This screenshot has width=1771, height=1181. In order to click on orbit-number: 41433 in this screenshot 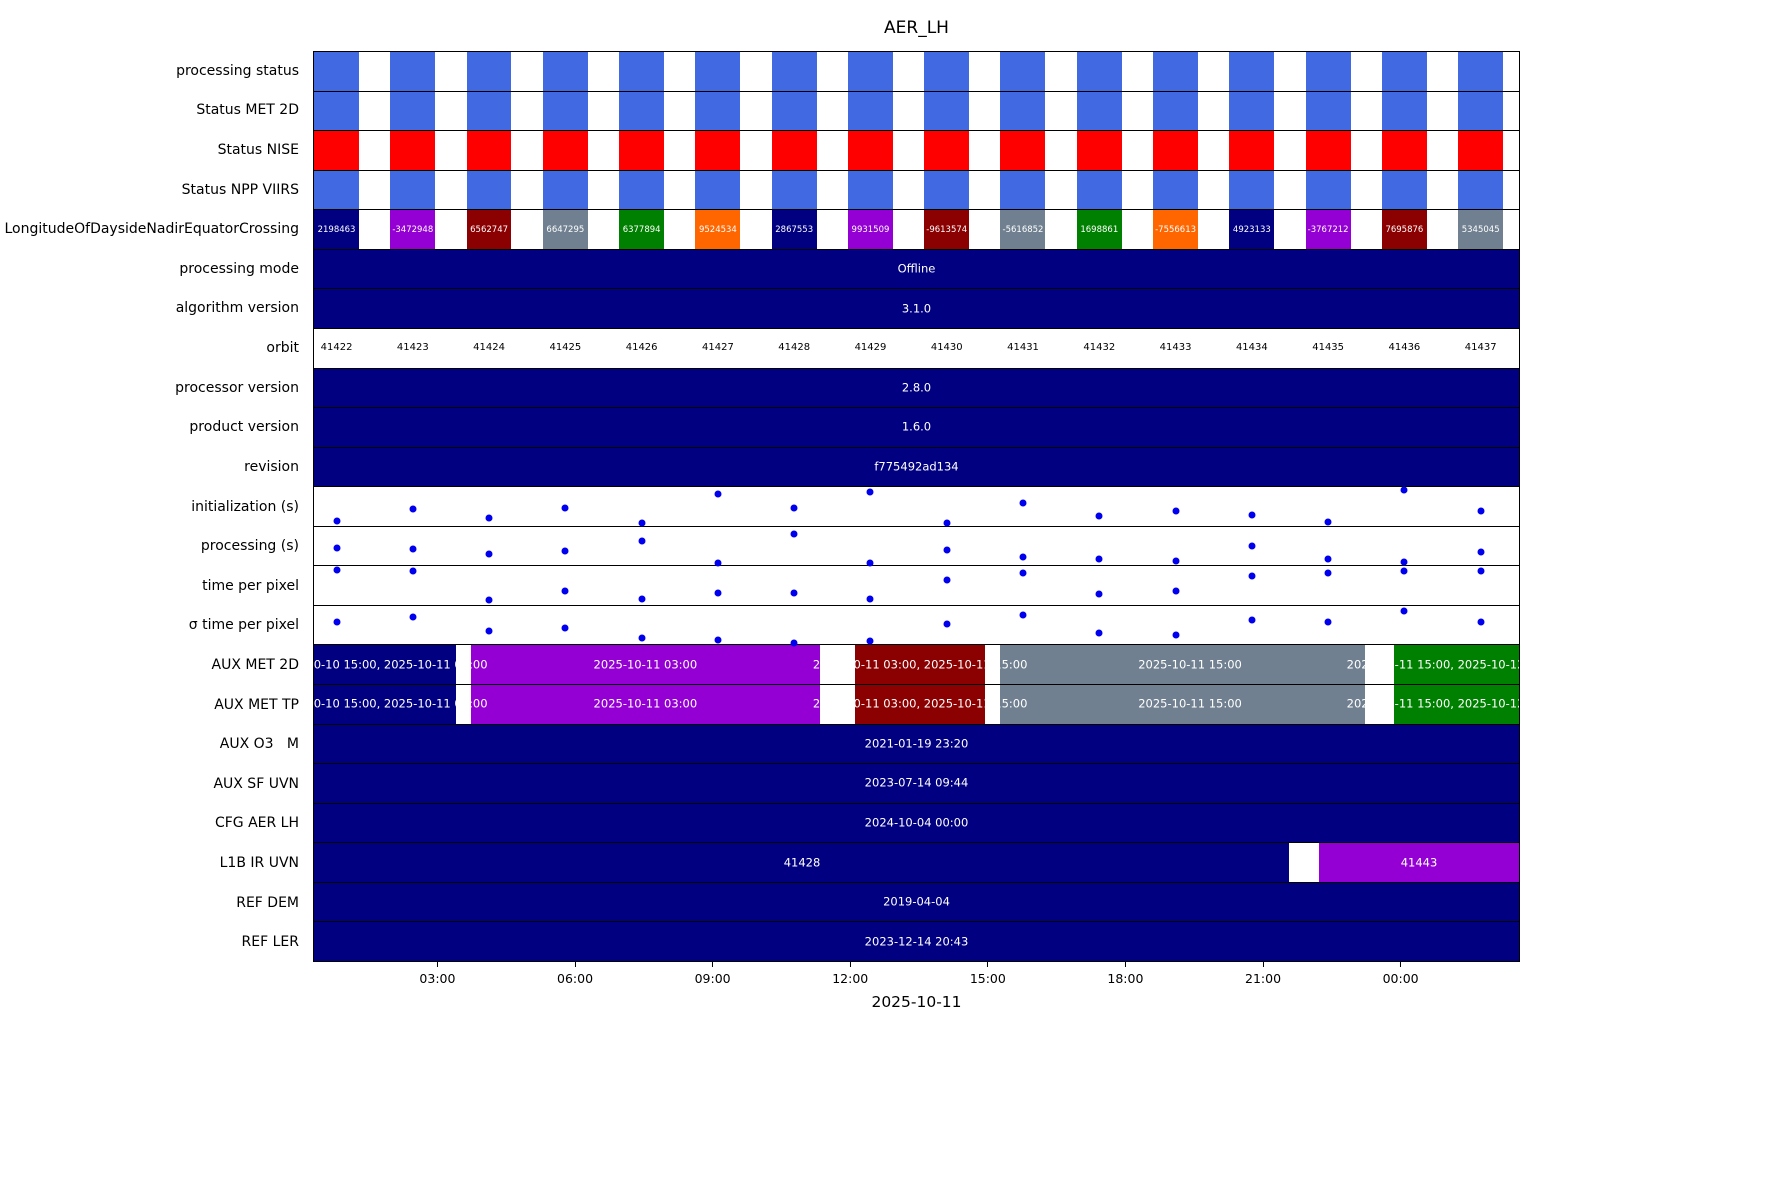, I will do `click(1175, 348)`.